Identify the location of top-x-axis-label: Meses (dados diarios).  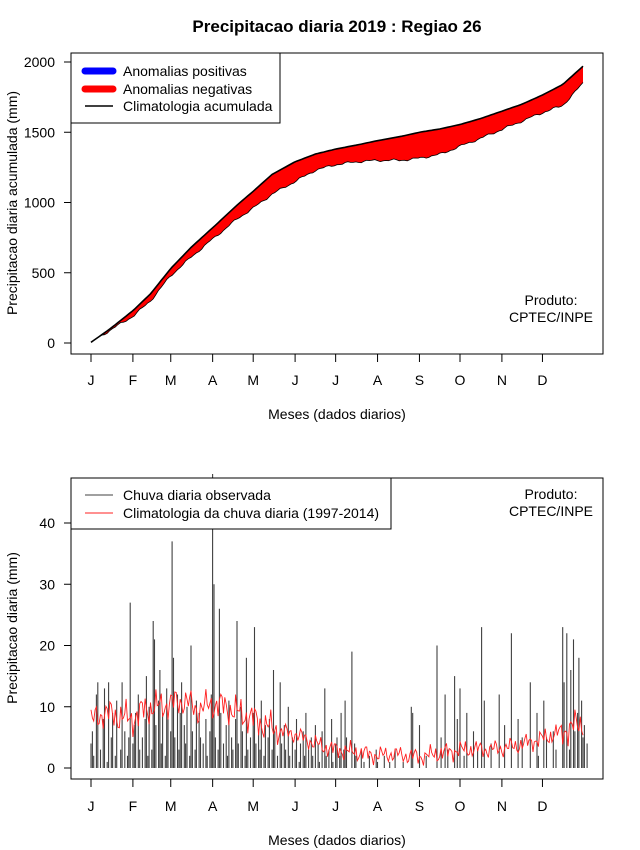
(337, 414).